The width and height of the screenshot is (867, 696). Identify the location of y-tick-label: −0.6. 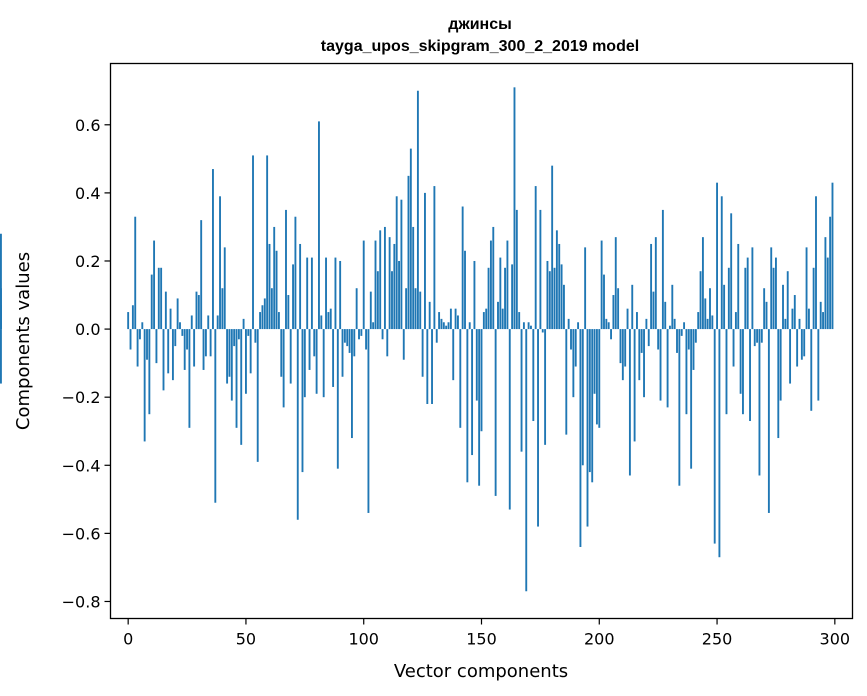
(81, 533).